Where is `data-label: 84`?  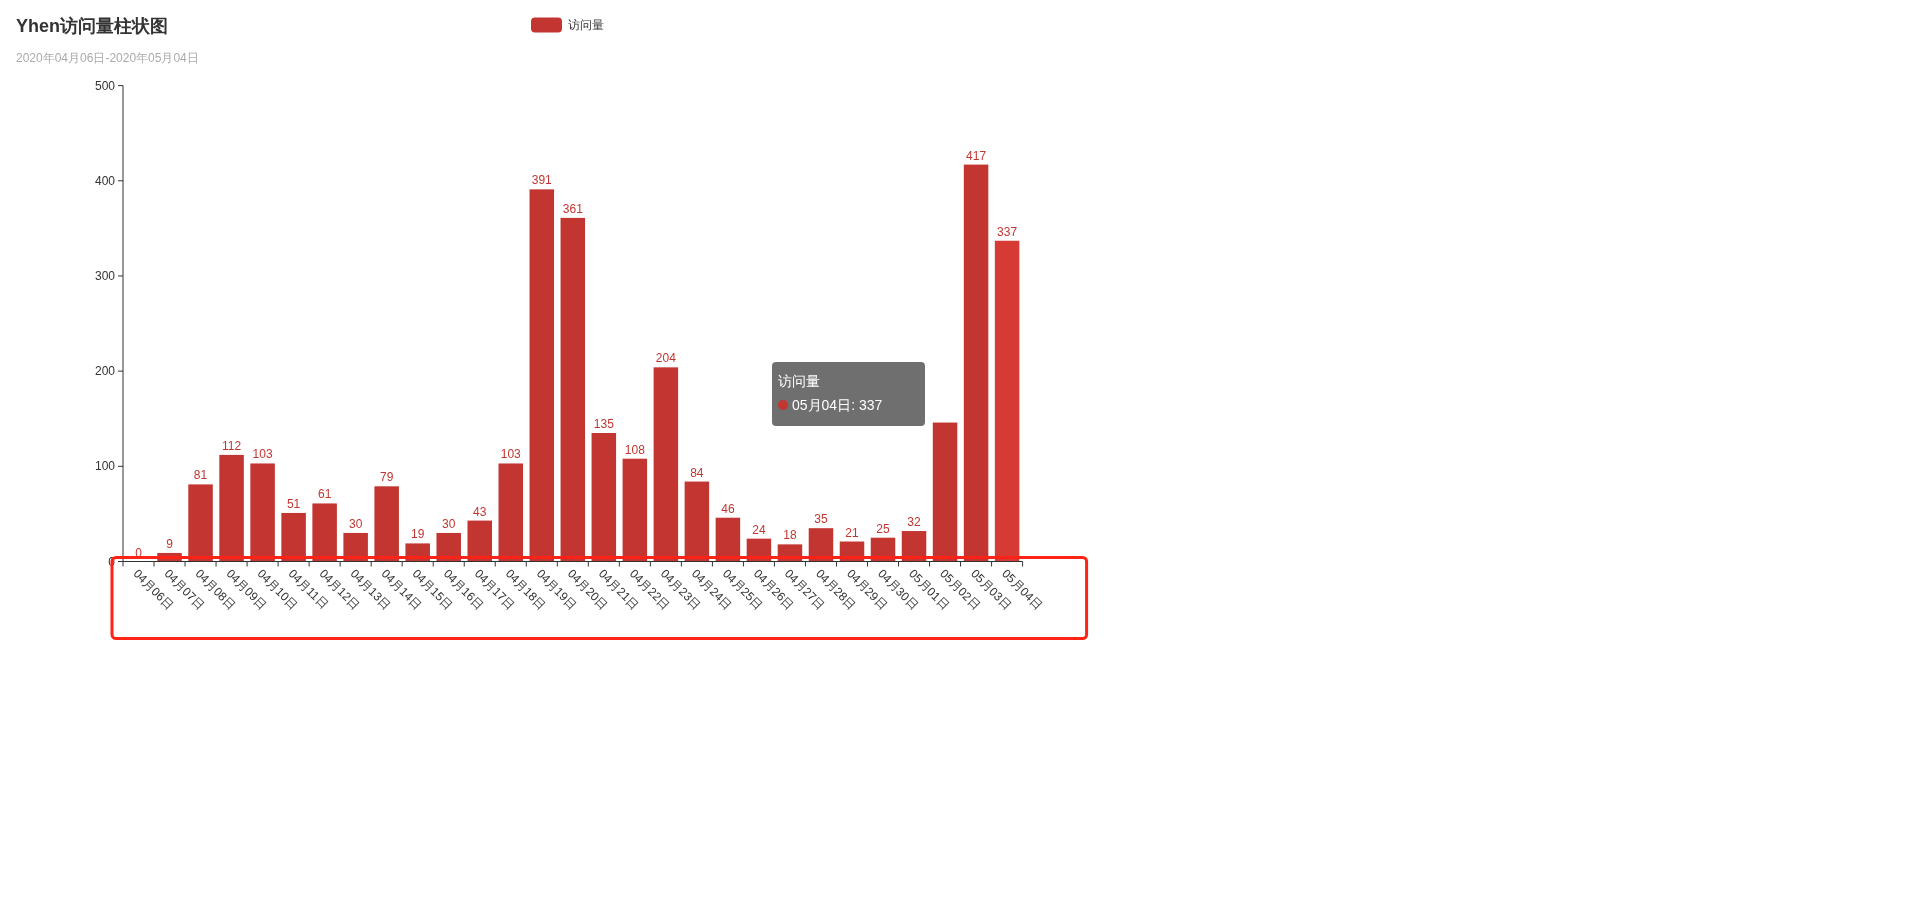
data-label: 84 is located at coordinates (697, 472).